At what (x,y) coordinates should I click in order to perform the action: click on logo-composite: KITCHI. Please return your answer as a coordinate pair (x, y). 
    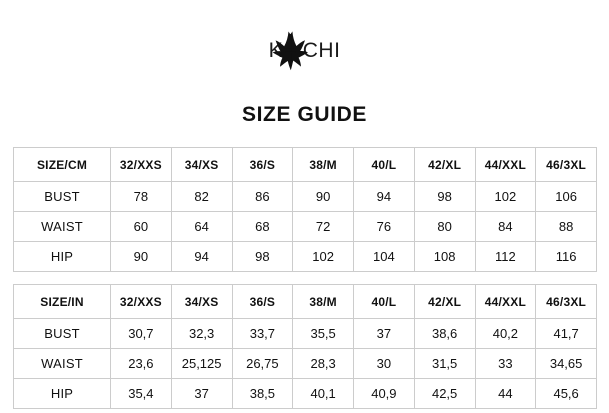
    Looking at the image, I should click on (305, 51).